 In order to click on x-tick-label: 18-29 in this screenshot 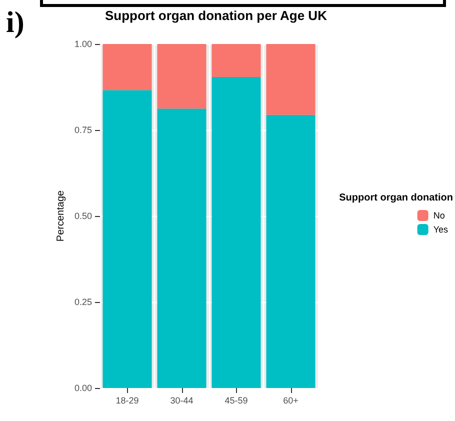, I will do `click(127, 401)`.